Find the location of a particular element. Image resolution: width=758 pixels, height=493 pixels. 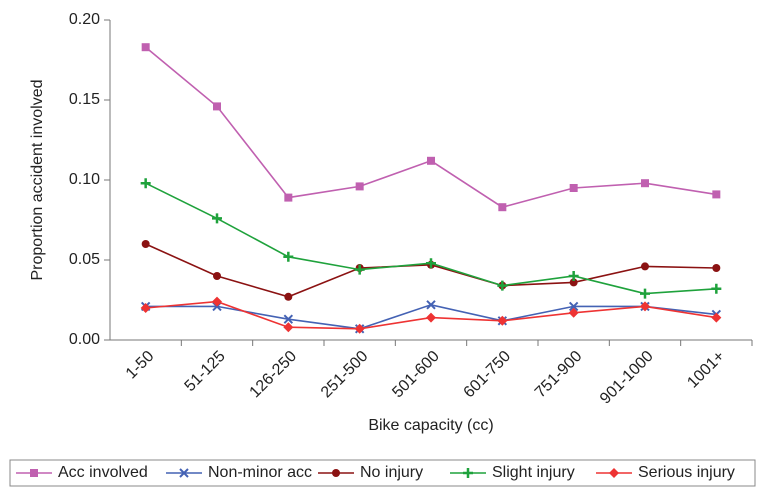

legend-label: No injury is located at coordinates (391, 472).